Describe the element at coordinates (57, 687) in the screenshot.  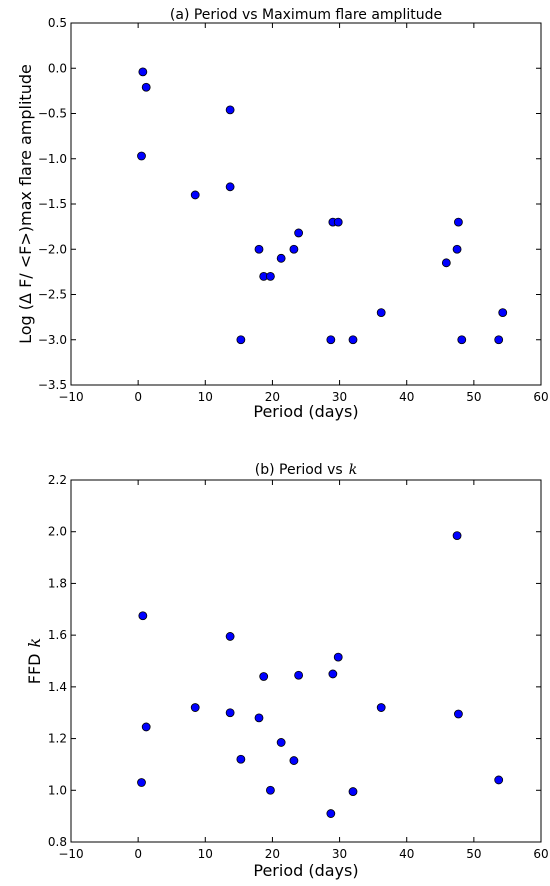
I see `chart-b-y-tick-label: 1.4` at that location.